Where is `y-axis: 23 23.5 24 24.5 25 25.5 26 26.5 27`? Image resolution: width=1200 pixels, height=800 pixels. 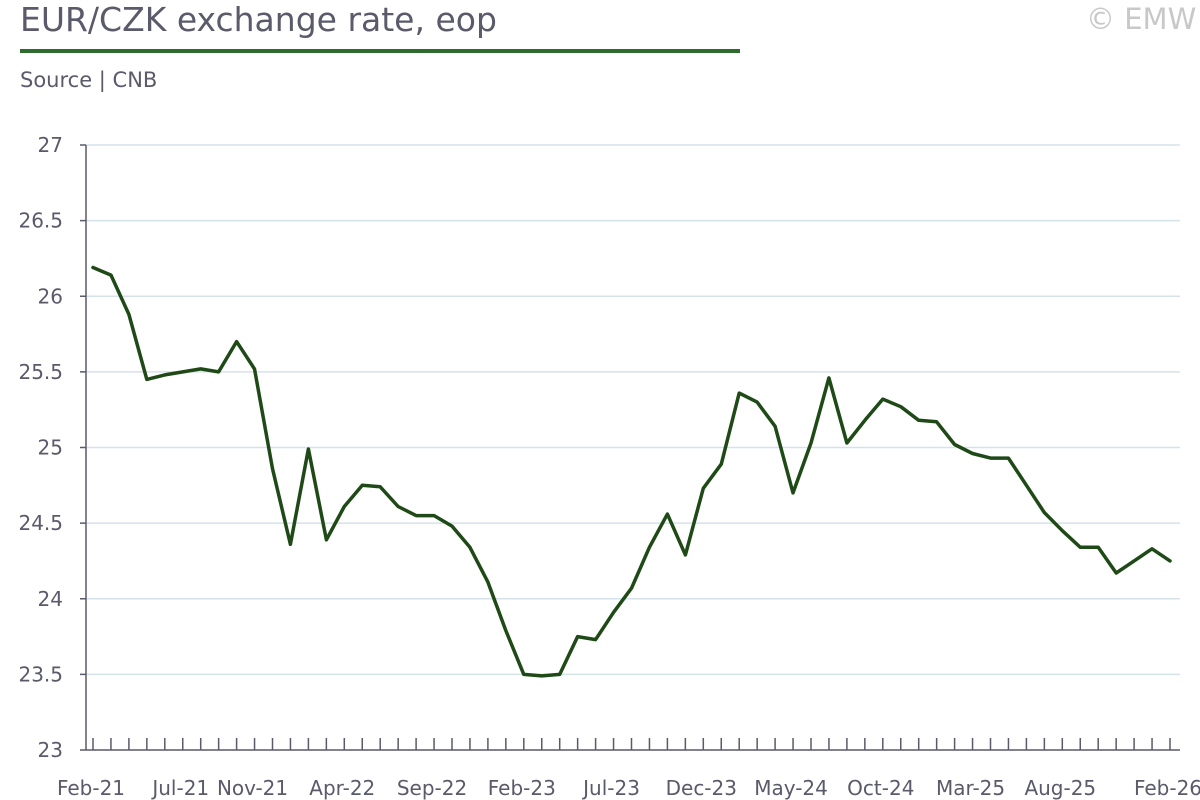
y-axis: 23 23.5 24 24.5 25 25.5 26 26.5 27 is located at coordinates (52, 447).